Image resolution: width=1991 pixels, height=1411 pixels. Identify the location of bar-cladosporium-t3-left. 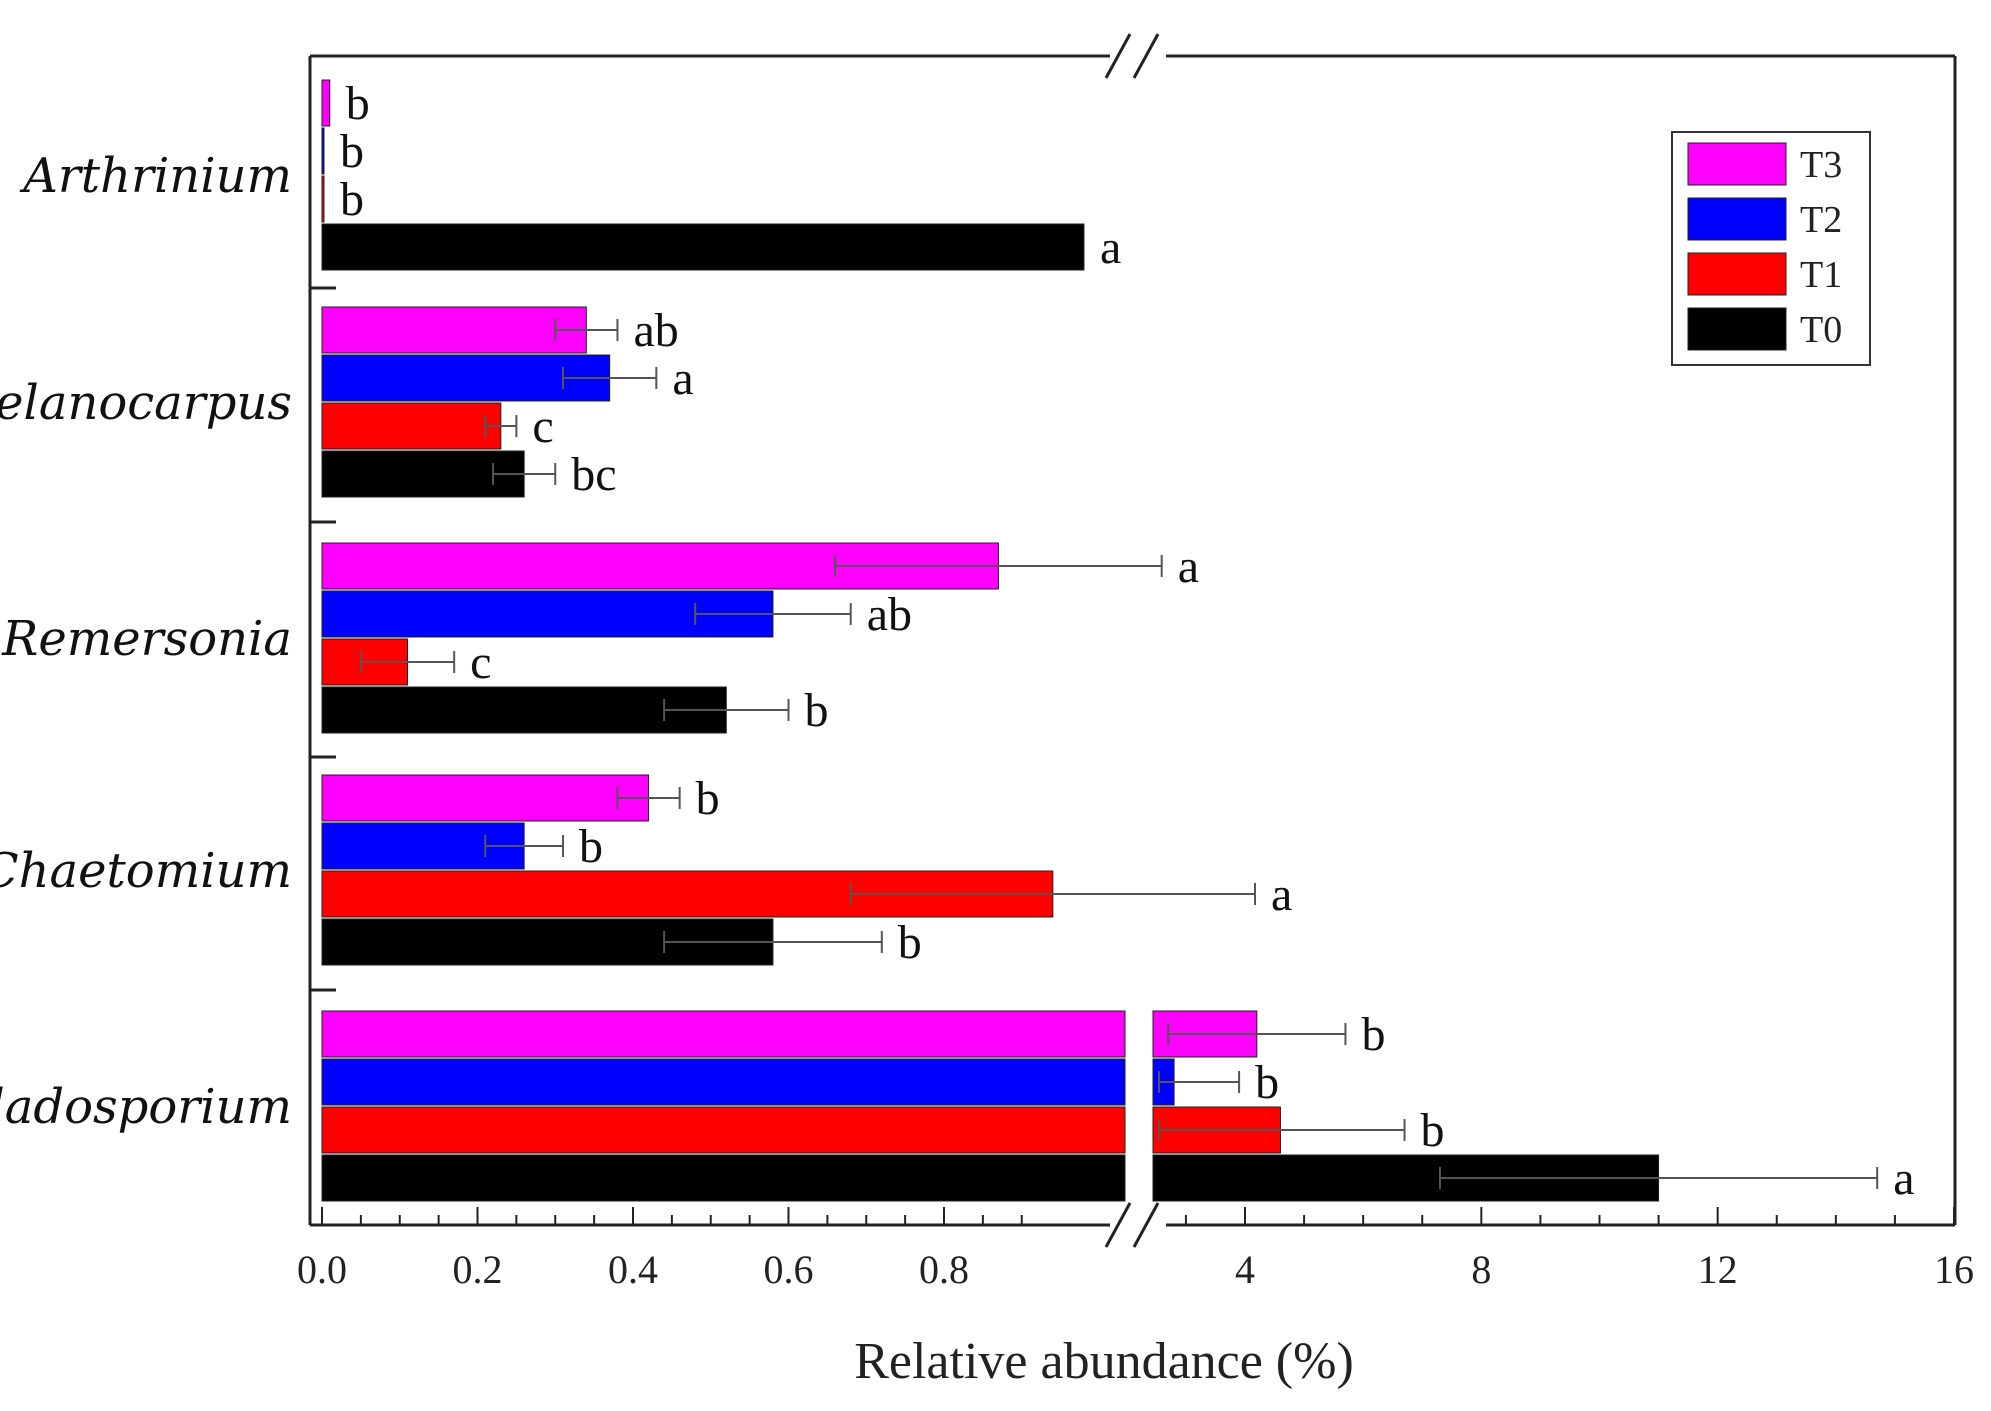
(723, 1034).